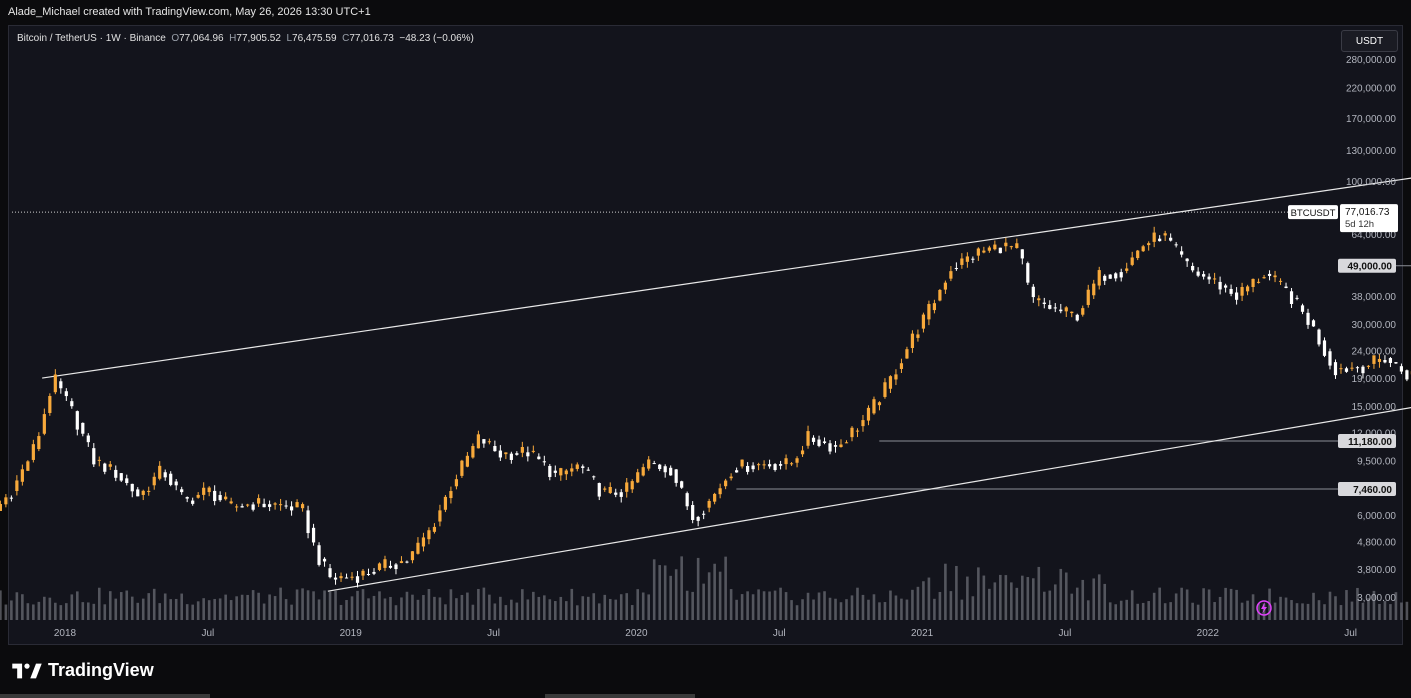 The height and width of the screenshot is (698, 1411). Describe the element at coordinates (436, 38) in the screenshot. I see `change-value: −48.23 (−0.06%)` at that location.